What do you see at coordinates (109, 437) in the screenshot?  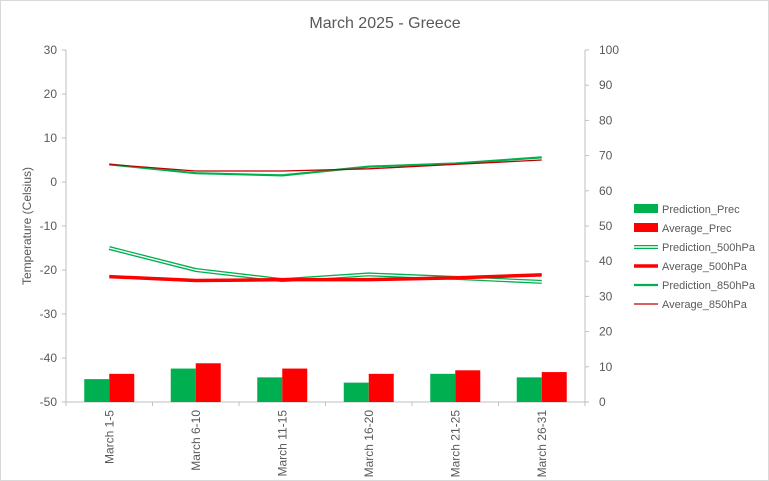 I see `x-tick-label: March 1-5` at bounding box center [109, 437].